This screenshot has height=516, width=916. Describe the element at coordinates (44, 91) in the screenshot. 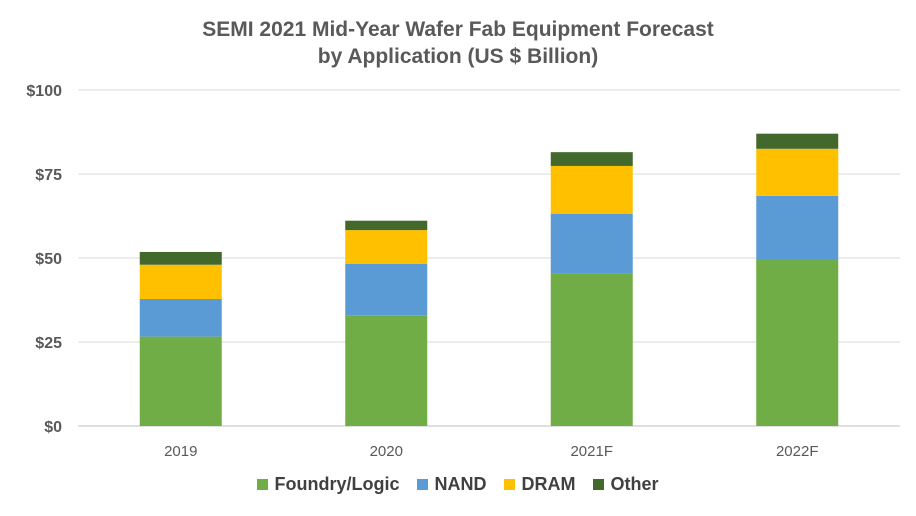

I see `y-tick-label: $100` at that location.